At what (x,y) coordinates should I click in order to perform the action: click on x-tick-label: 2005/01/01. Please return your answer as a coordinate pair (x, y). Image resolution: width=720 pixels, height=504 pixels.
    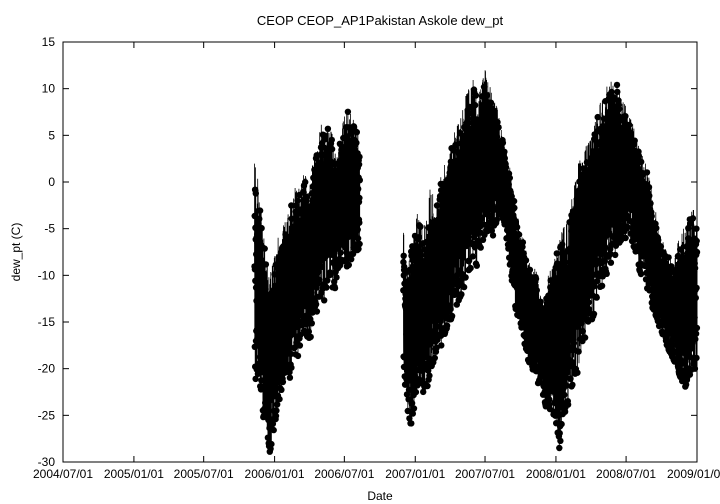
    Looking at the image, I should click on (134, 474).